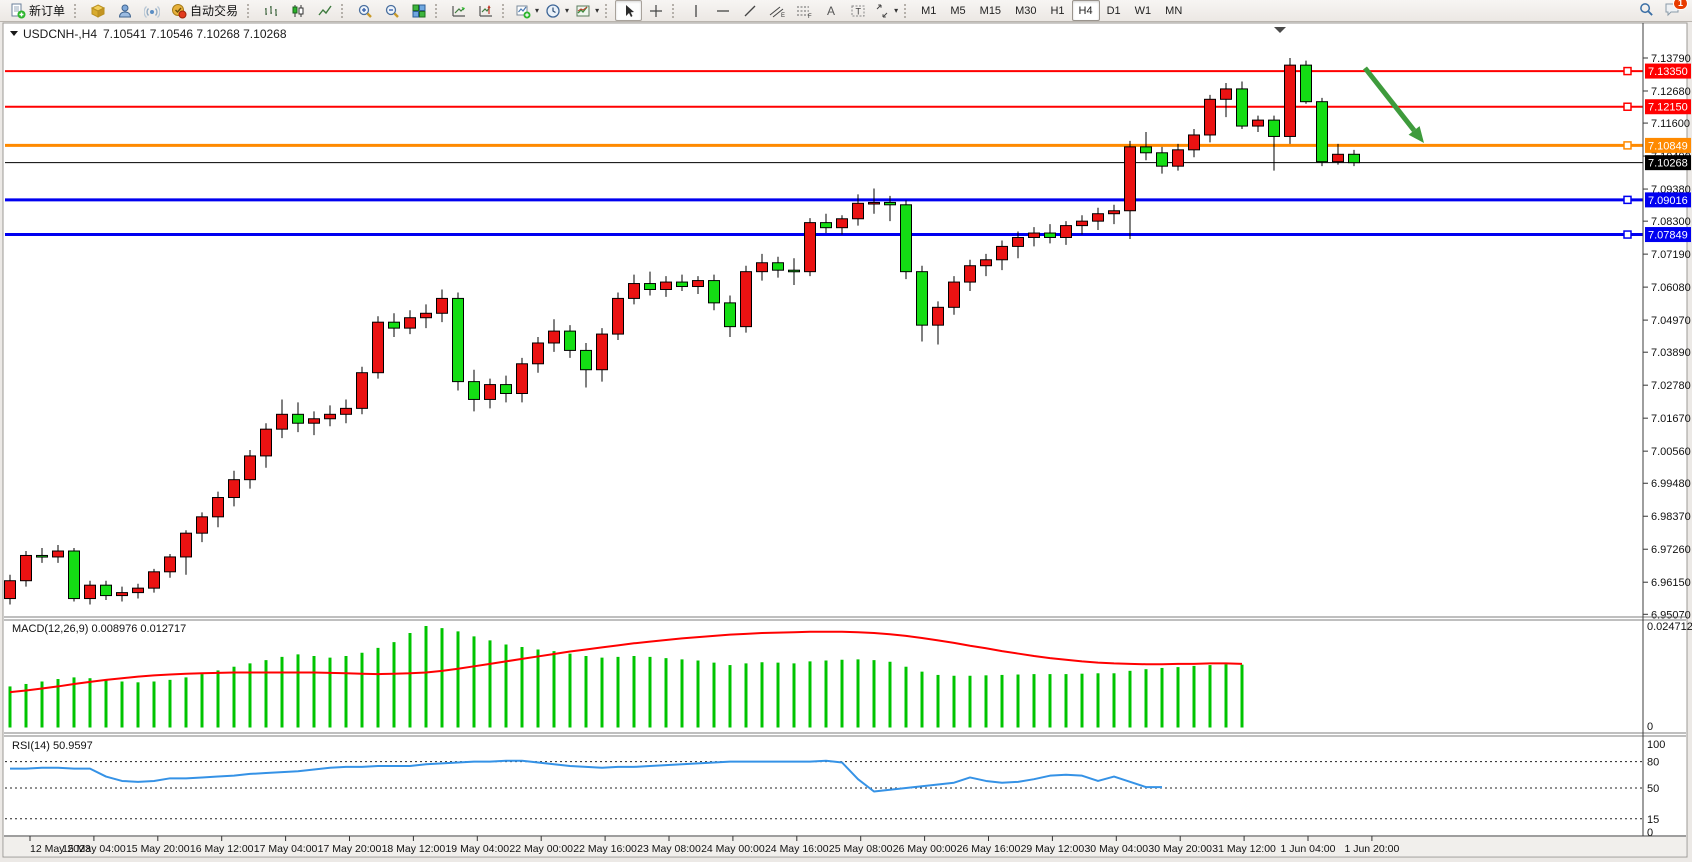 This screenshot has width=1692, height=862. Describe the element at coordinates (886, 10) in the screenshot. I see `arrows-tool-button: ▾` at that location.